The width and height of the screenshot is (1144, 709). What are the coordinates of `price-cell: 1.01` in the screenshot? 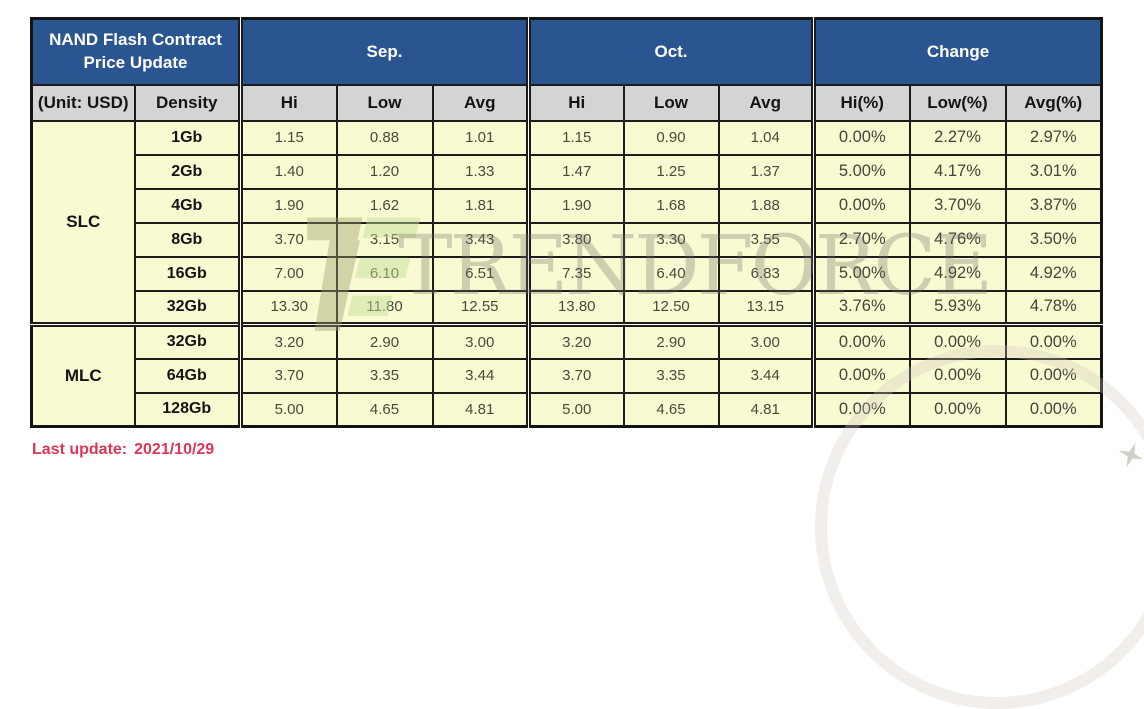 It's located at (480, 137).